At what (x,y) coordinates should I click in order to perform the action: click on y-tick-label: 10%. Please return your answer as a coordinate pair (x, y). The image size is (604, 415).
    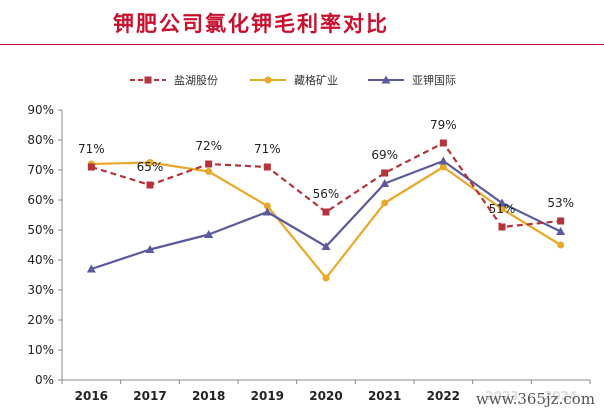
    Looking at the image, I should click on (40, 350).